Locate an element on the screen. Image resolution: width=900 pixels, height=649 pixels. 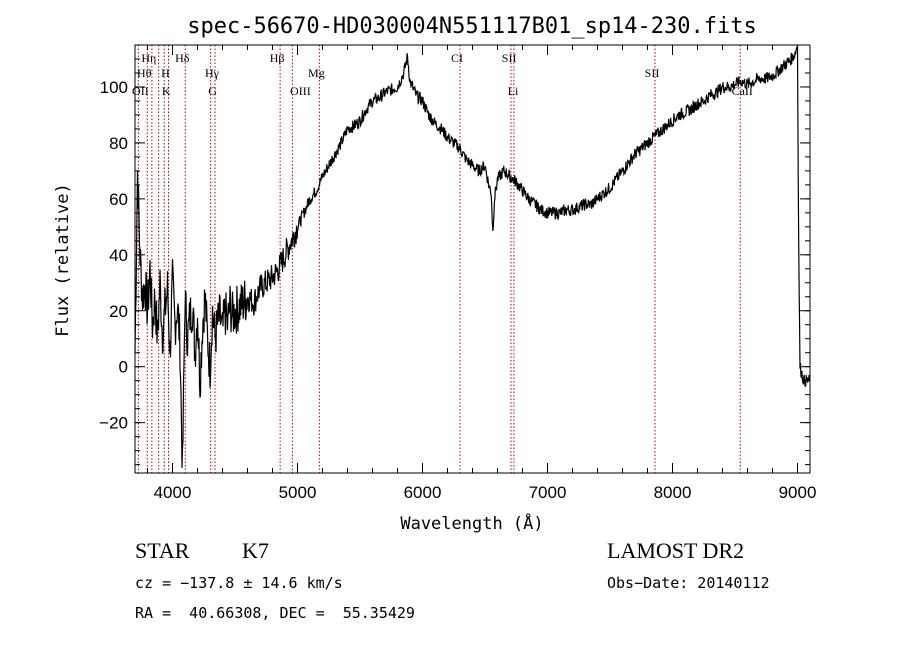
line-label-top: H is located at coordinates (165, 73).